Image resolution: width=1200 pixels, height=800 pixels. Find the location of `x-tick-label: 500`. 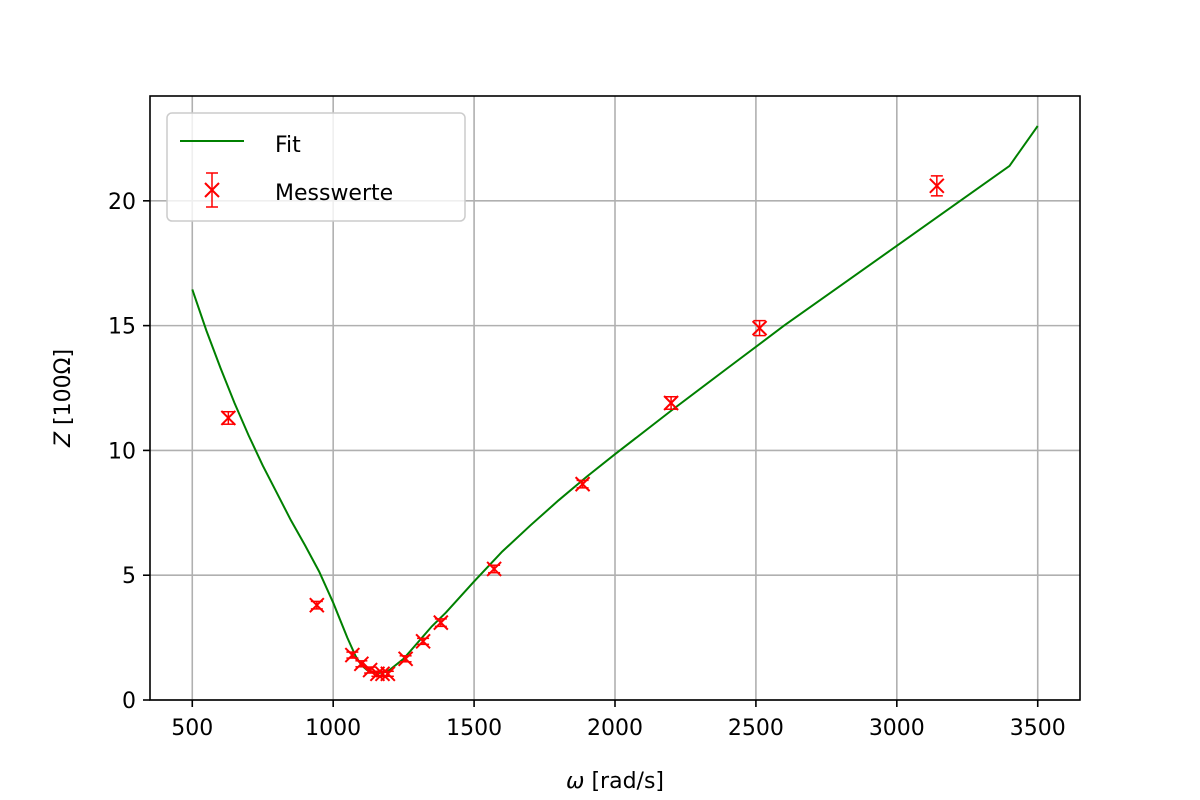

x-tick-label: 500 is located at coordinates (192, 728).